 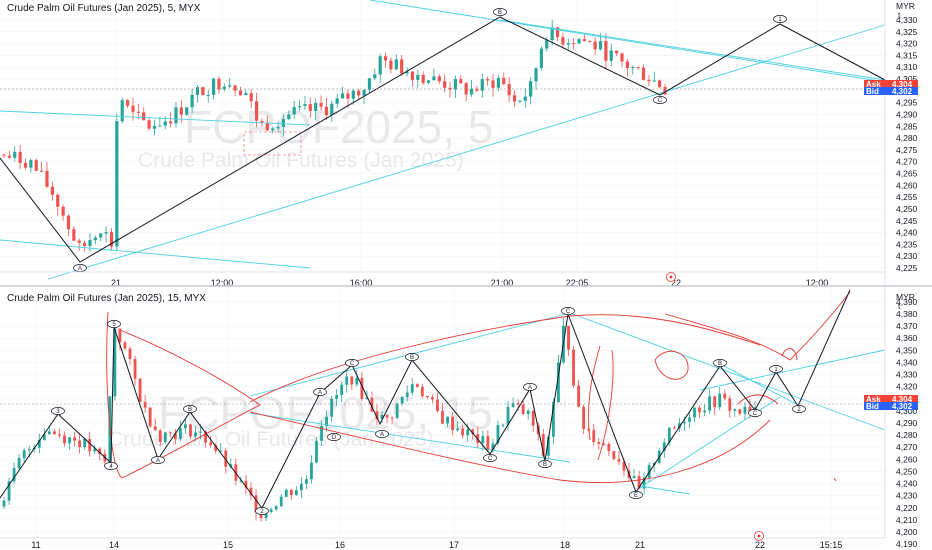 What do you see at coordinates (875, 406) in the screenshot?
I see `bottom-bid-tag` at bounding box center [875, 406].